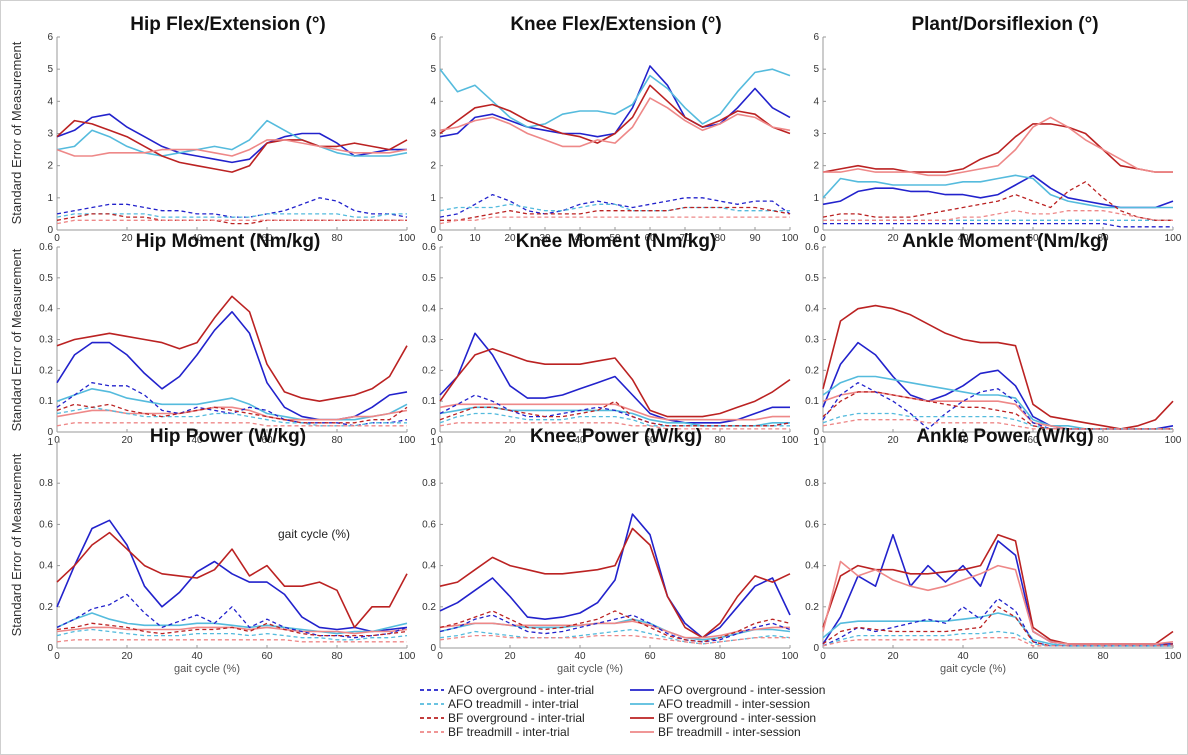  I want to click on legend-label: BF overground - inter-trial, so click(516, 718).